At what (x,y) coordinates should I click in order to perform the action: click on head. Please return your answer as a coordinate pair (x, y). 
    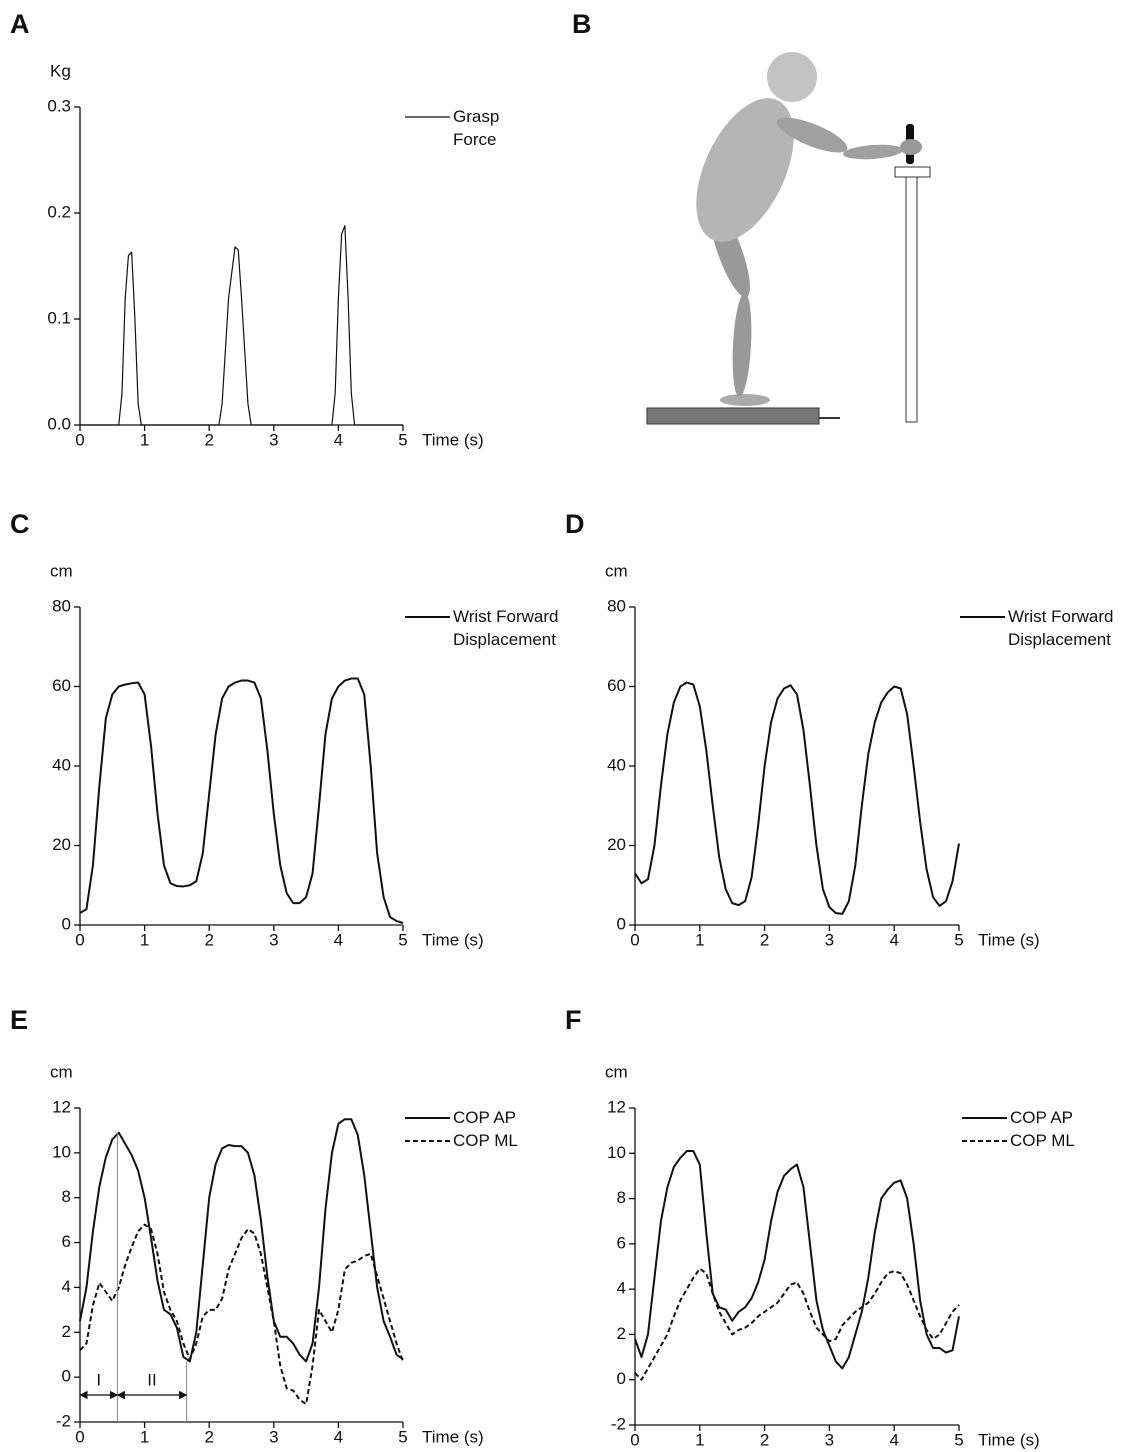
    Looking at the image, I should click on (792, 77).